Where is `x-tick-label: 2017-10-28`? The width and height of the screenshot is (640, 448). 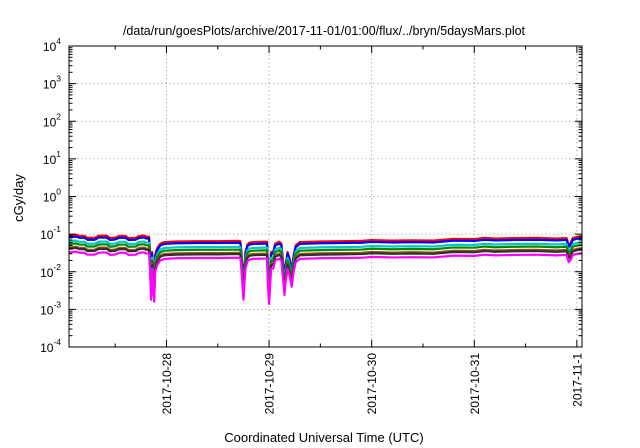
x-tick-label: 2017-10-28 is located at coordinates (167, 384).